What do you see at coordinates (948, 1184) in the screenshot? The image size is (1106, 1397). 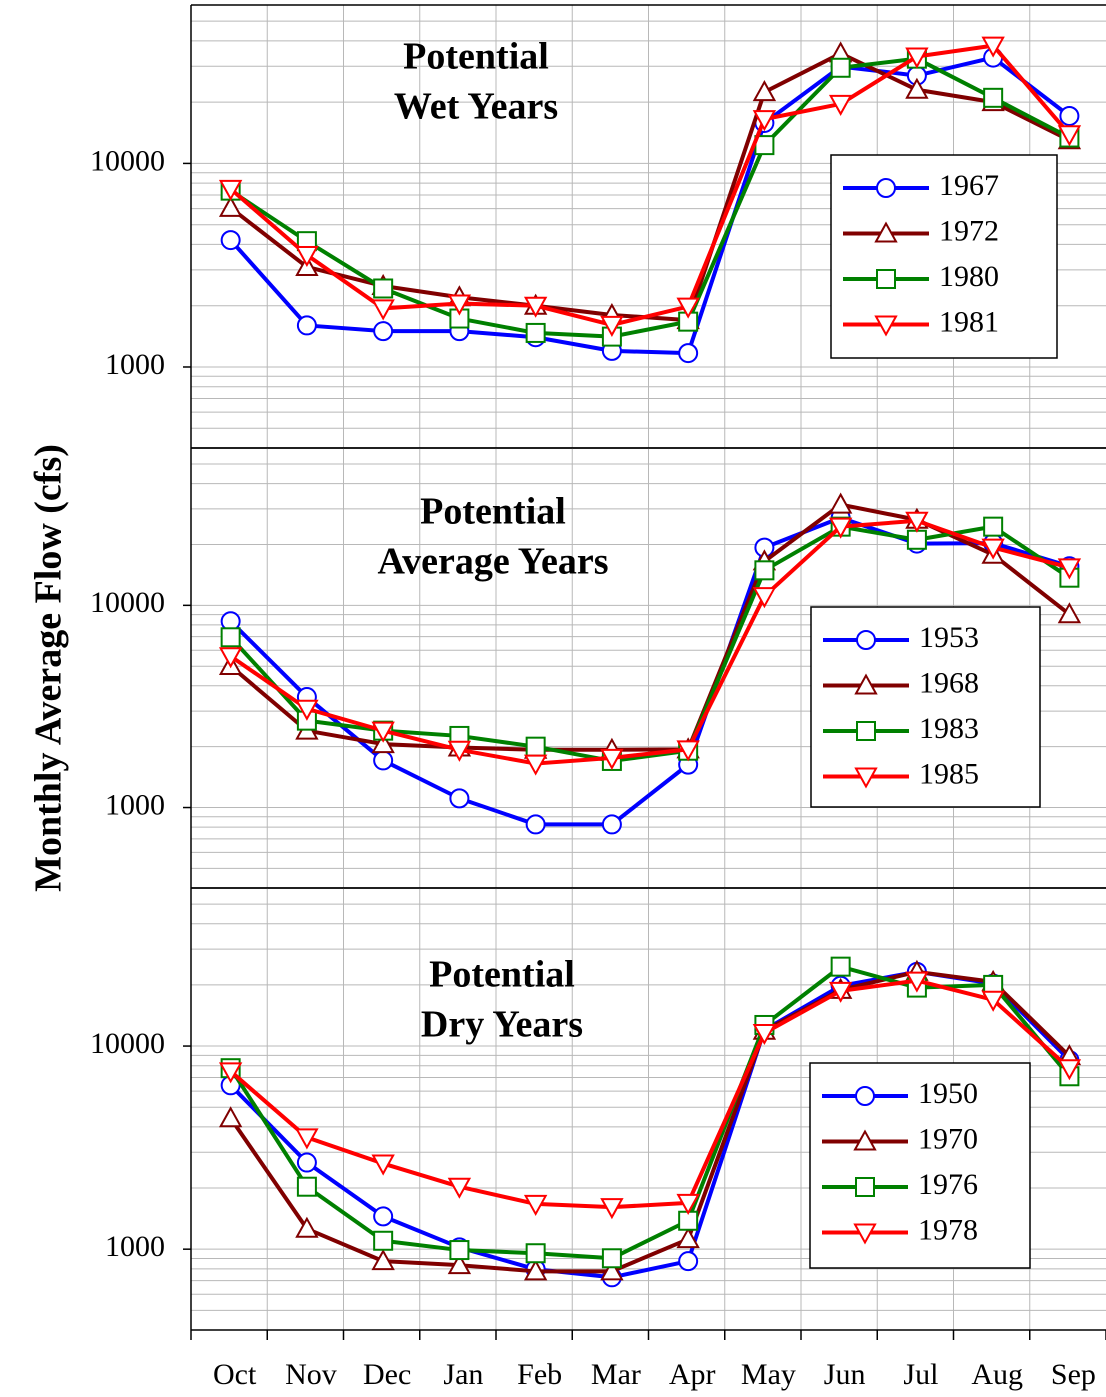 I see `legend-label: 1976` at bounding box center [948, 1184].